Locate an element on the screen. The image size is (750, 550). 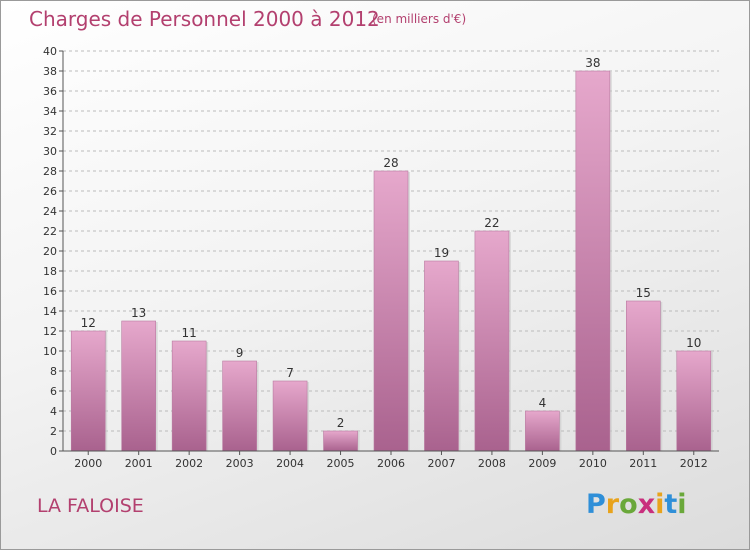
bar-value-label: 4 is located at coordinates (543, 403).